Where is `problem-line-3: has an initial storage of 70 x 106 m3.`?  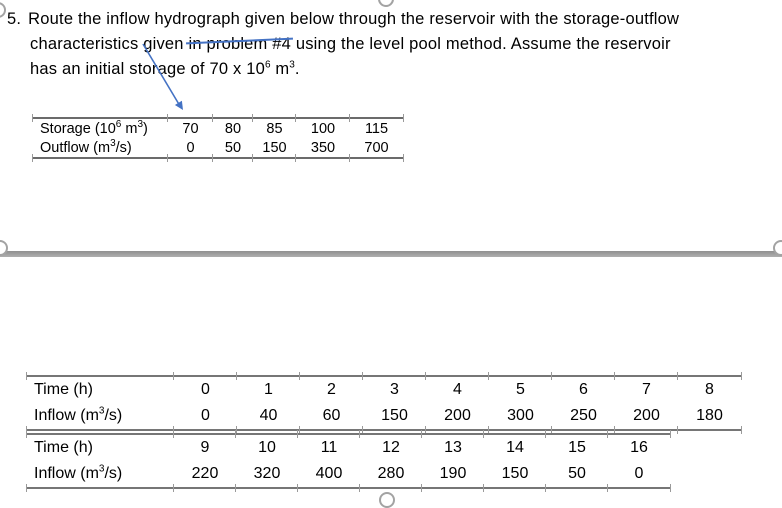 problem-line-3: has an initial storage of 70 x 106 m3. is located at coordinates (393, 69).